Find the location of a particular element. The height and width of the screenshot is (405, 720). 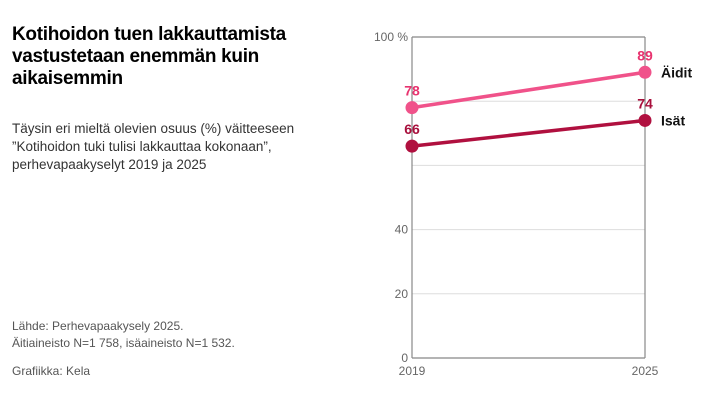

x-tick-label: 2019 is located at coordinates (412, 371).